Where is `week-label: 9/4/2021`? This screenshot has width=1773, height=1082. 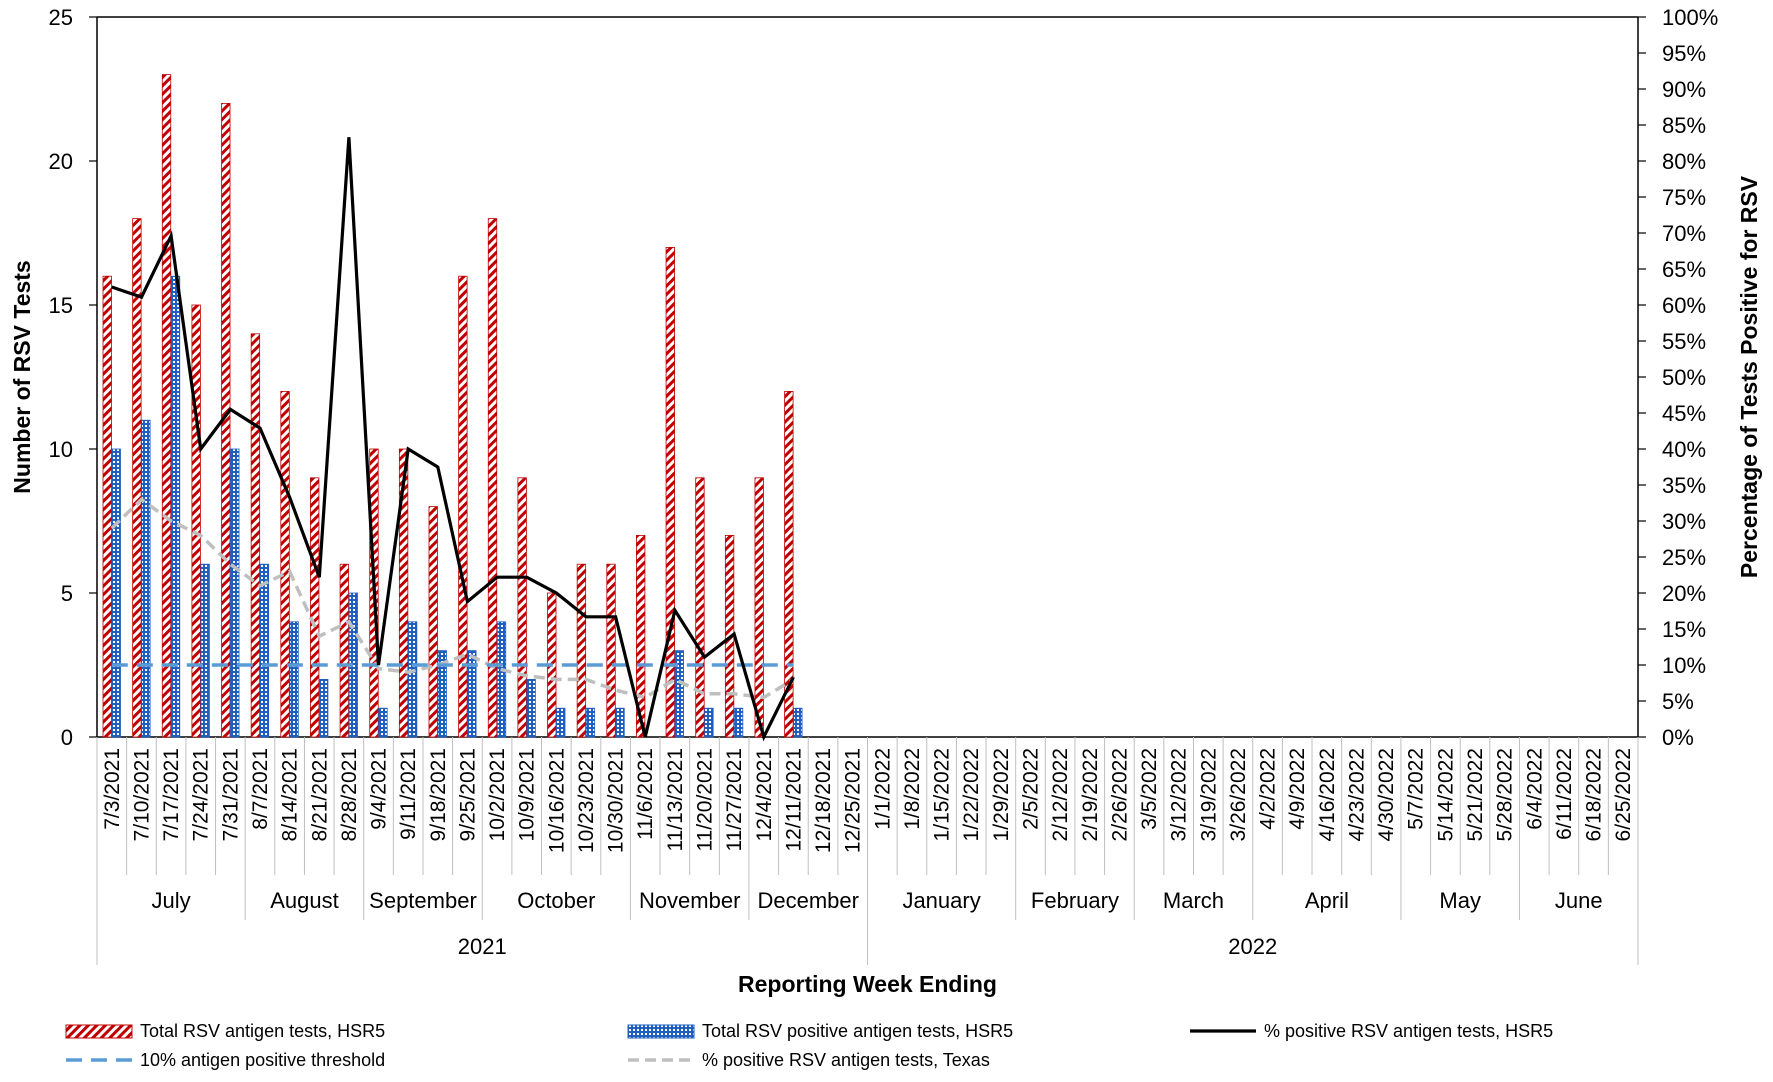
week-label: 9/4/2021 is located at coordinates (379, 789).